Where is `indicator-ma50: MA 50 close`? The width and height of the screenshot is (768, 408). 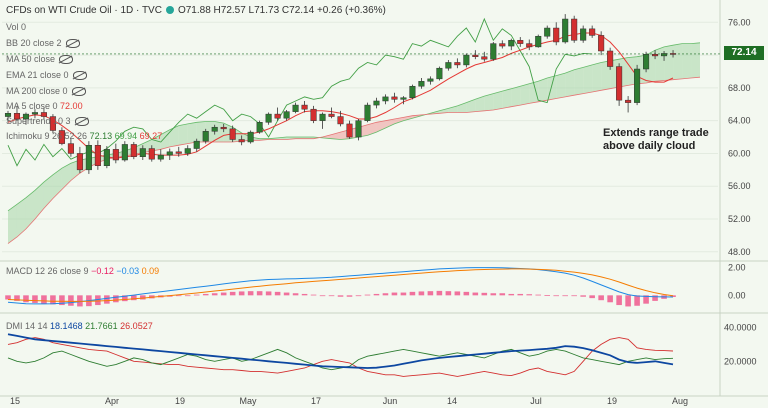 indicator-ma50: MA 50 close is located at coordinates (40, 59).